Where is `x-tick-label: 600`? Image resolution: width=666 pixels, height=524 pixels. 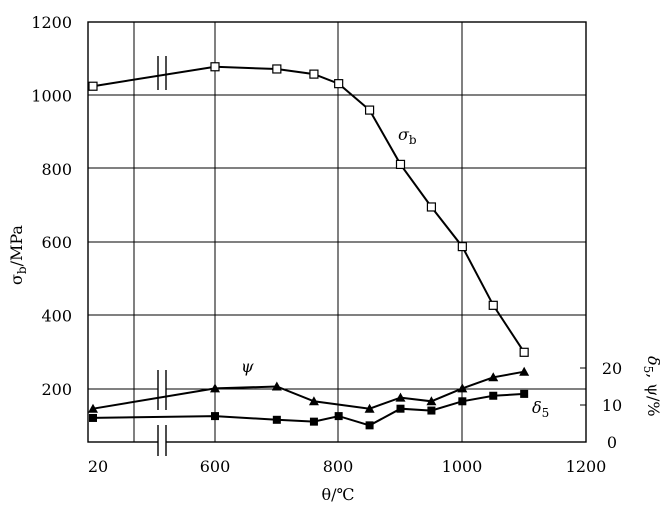 x-tick-label: 600 is located at coordinates (215, 466).